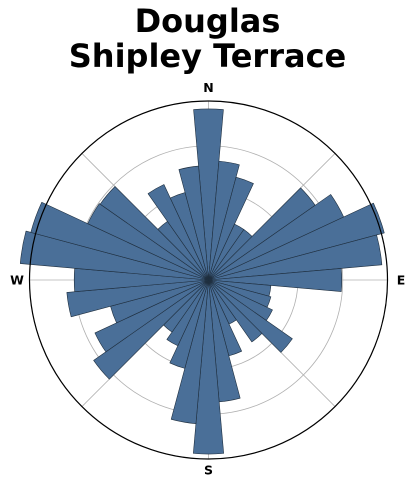 This screenshot has height=488, width=415. I want to click on chart-title: Douglas Shipley Terrace, so click(207, 39).